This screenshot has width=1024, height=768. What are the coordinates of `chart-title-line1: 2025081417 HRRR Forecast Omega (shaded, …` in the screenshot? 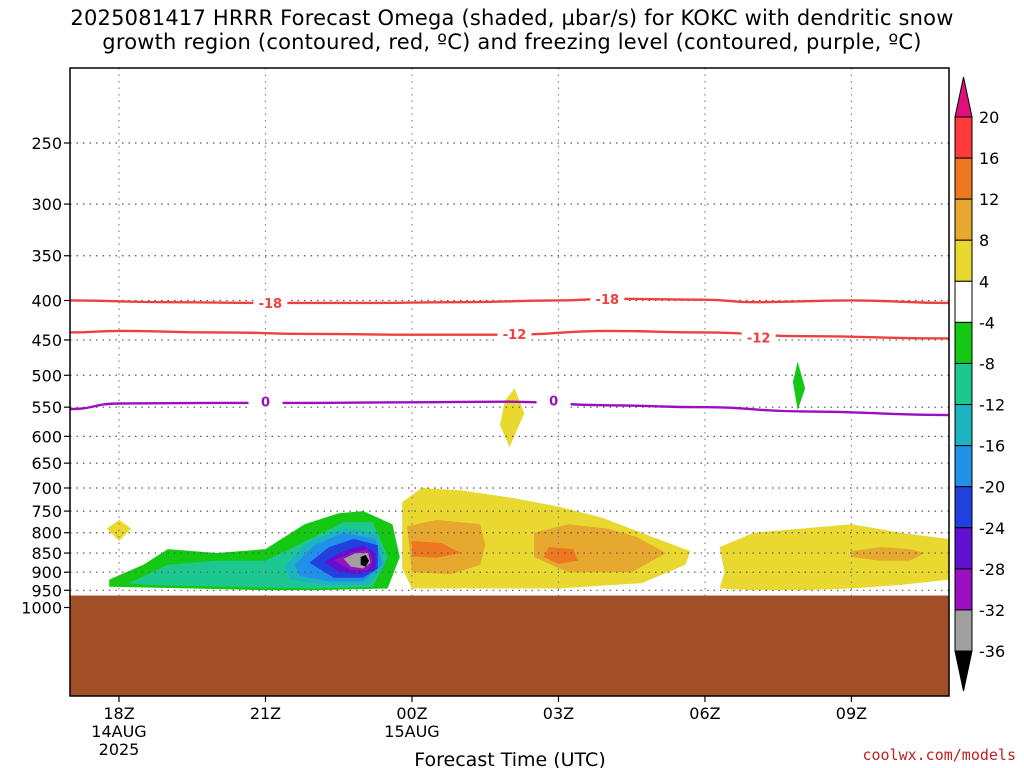 It's located at (512, 18).